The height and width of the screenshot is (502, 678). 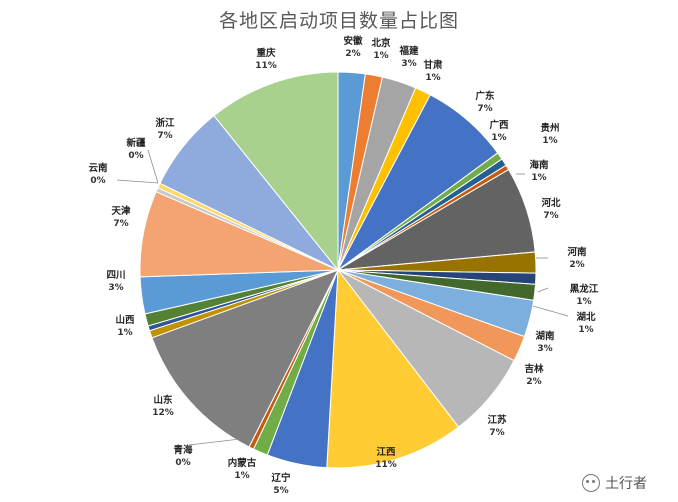 I want to click on wechat-icon, so click(x=591, y=483).